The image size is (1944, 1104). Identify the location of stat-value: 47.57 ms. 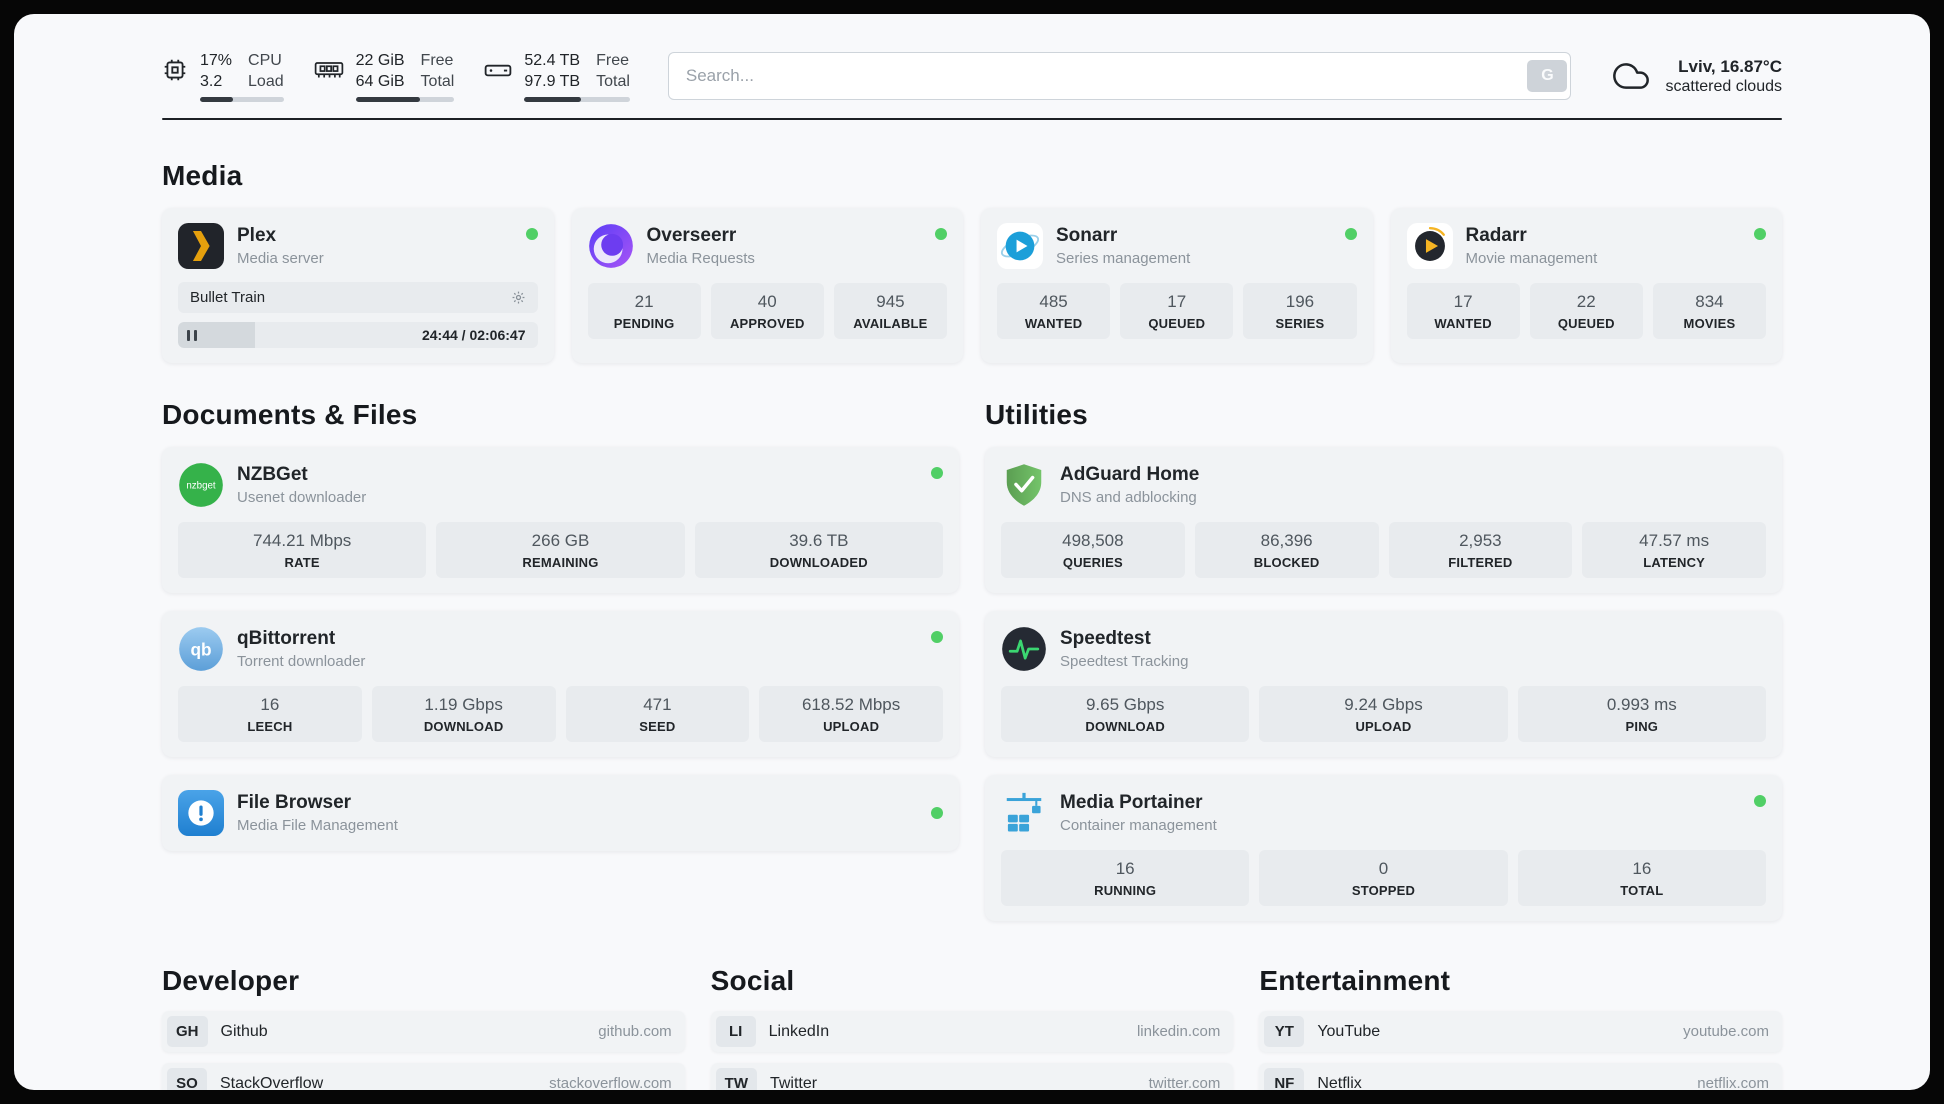
(1674, 541).